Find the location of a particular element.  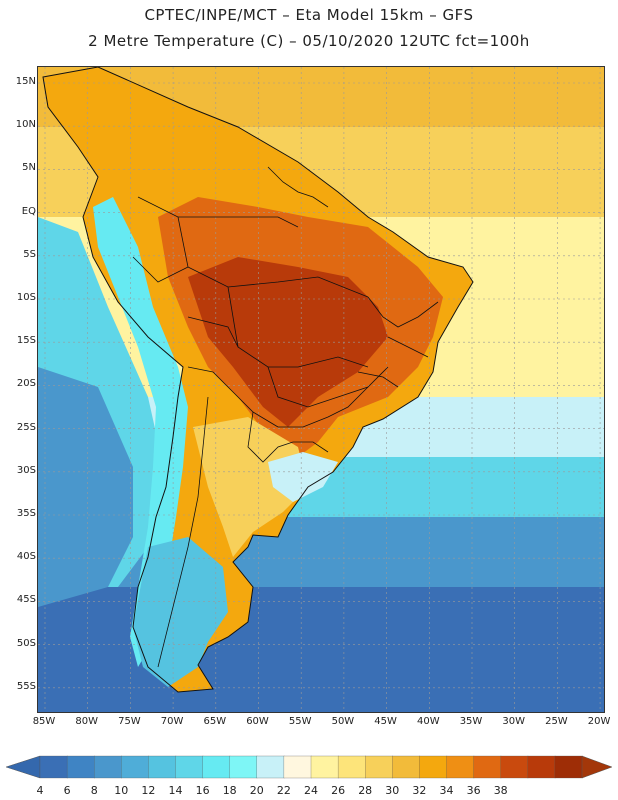

longitude-tick-label: 70W is located at coordinates (172, 721).